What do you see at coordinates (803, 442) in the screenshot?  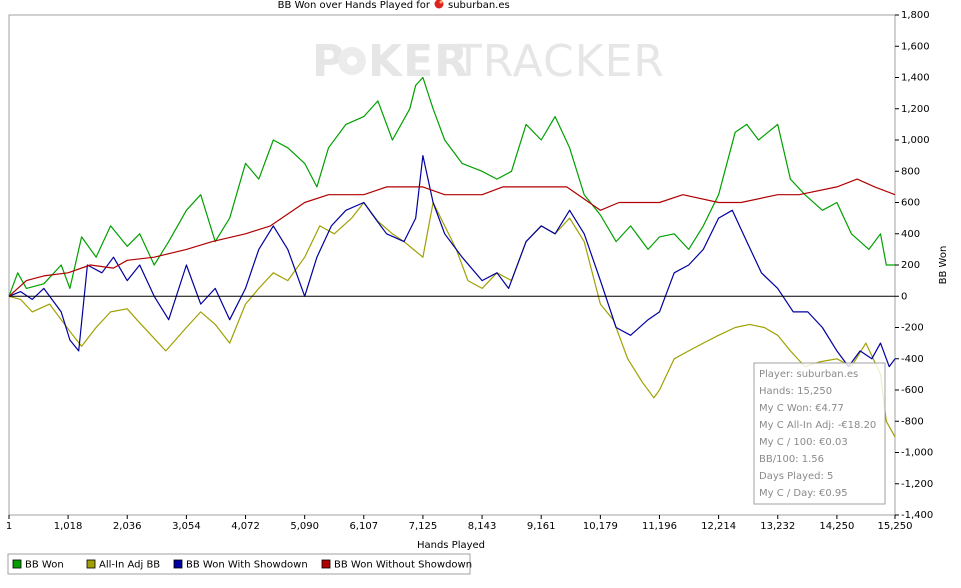 I see `info-line: My C / 100: €0.03` at bounding box center [803, 442].